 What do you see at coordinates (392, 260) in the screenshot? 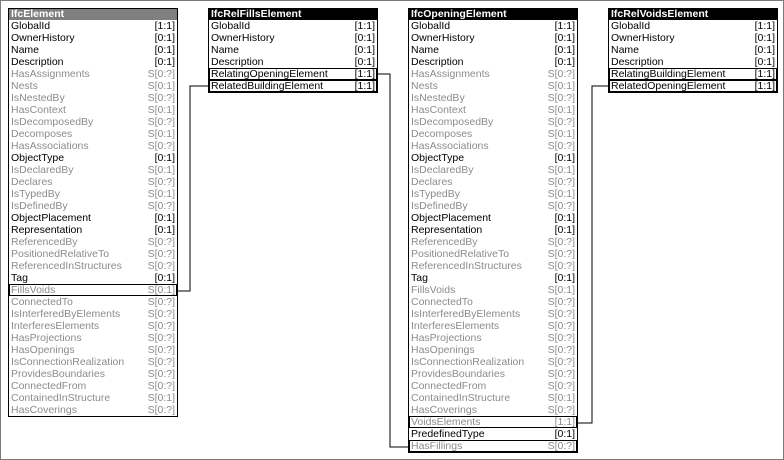
I see `link-relatingopening-hasfillings` at bounding box center [392, 260].